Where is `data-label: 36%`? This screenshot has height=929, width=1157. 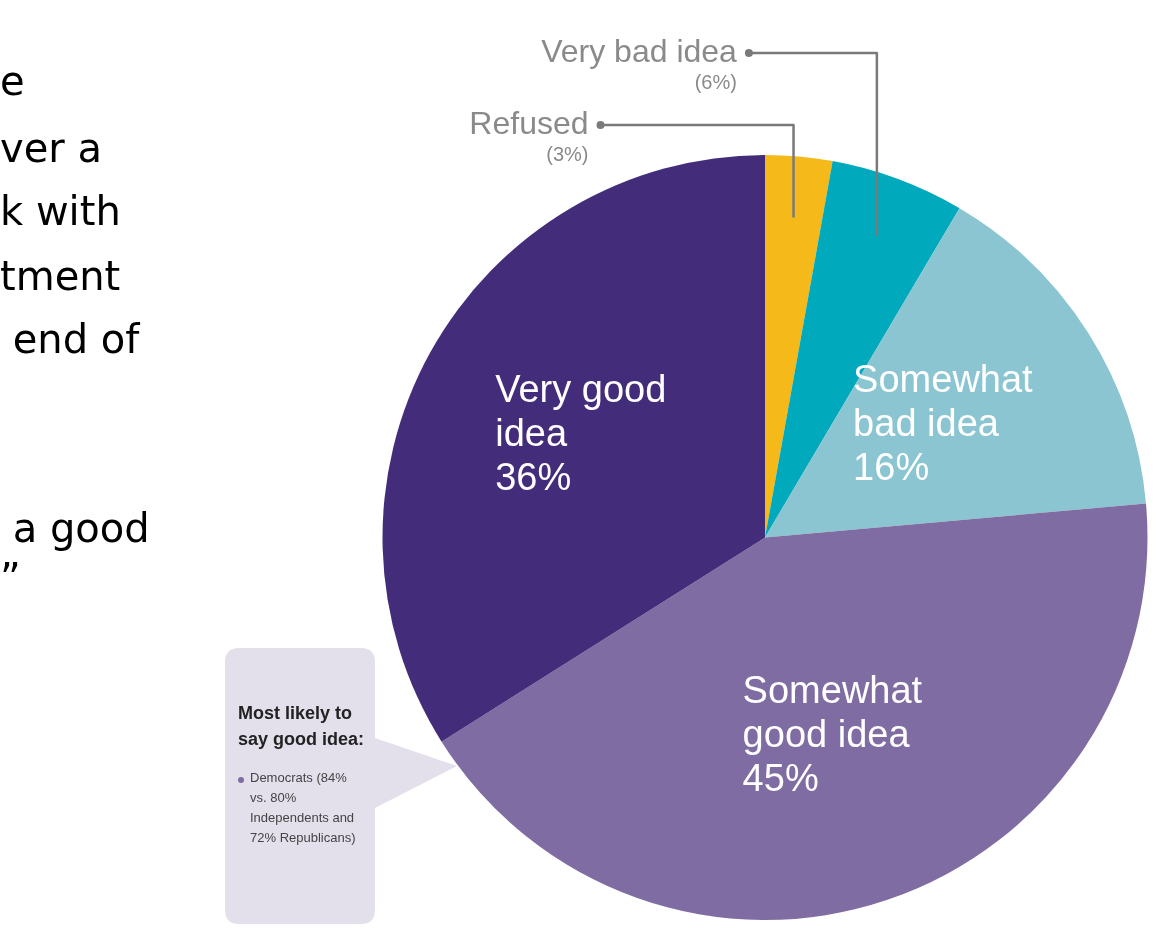
data-label: 36% is located at coordinates (533, 477).